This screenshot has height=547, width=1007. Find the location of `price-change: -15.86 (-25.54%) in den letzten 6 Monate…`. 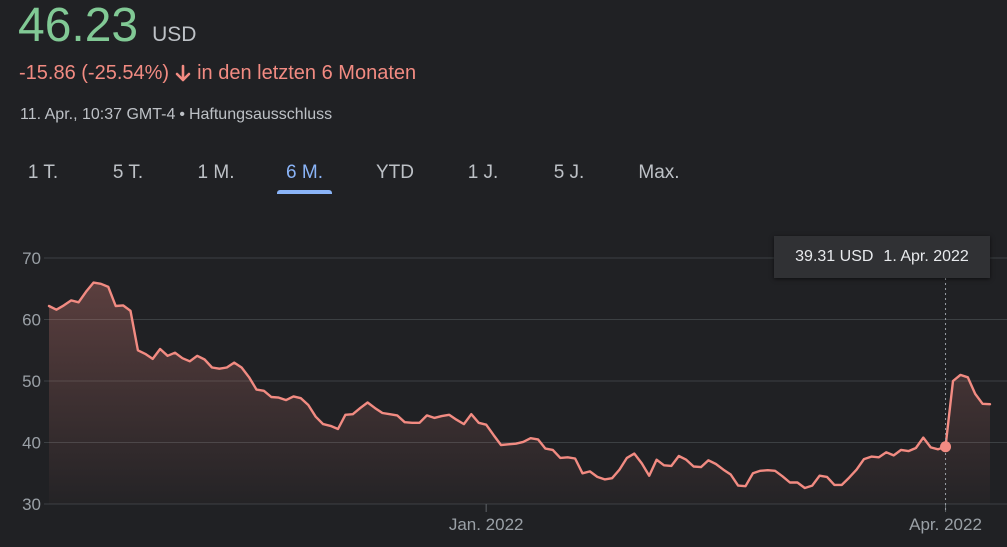

price-change: -15.86 (-25.54%) in den letzten 6 Monate… is located at coordinates (217, 73).